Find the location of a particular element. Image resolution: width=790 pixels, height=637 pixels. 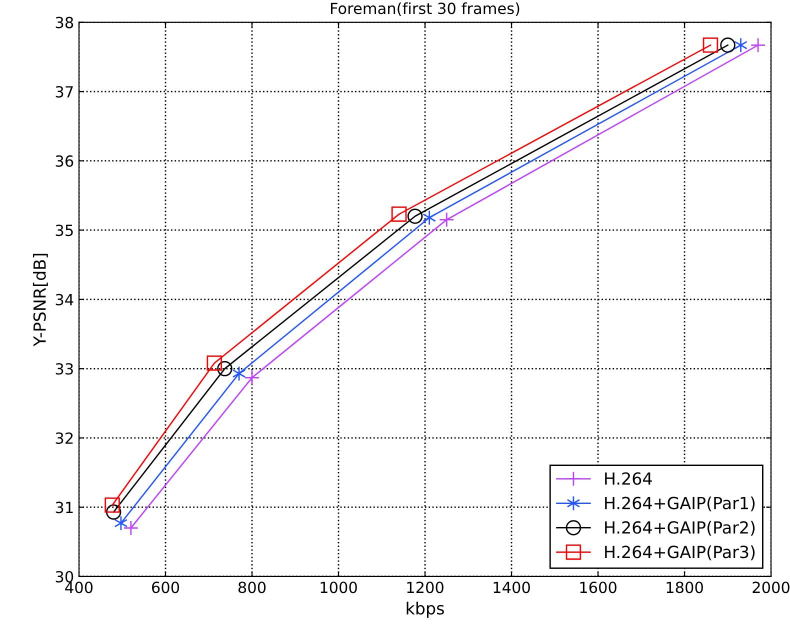

y-tick-label: 32 is located at coordinates (64, 438).